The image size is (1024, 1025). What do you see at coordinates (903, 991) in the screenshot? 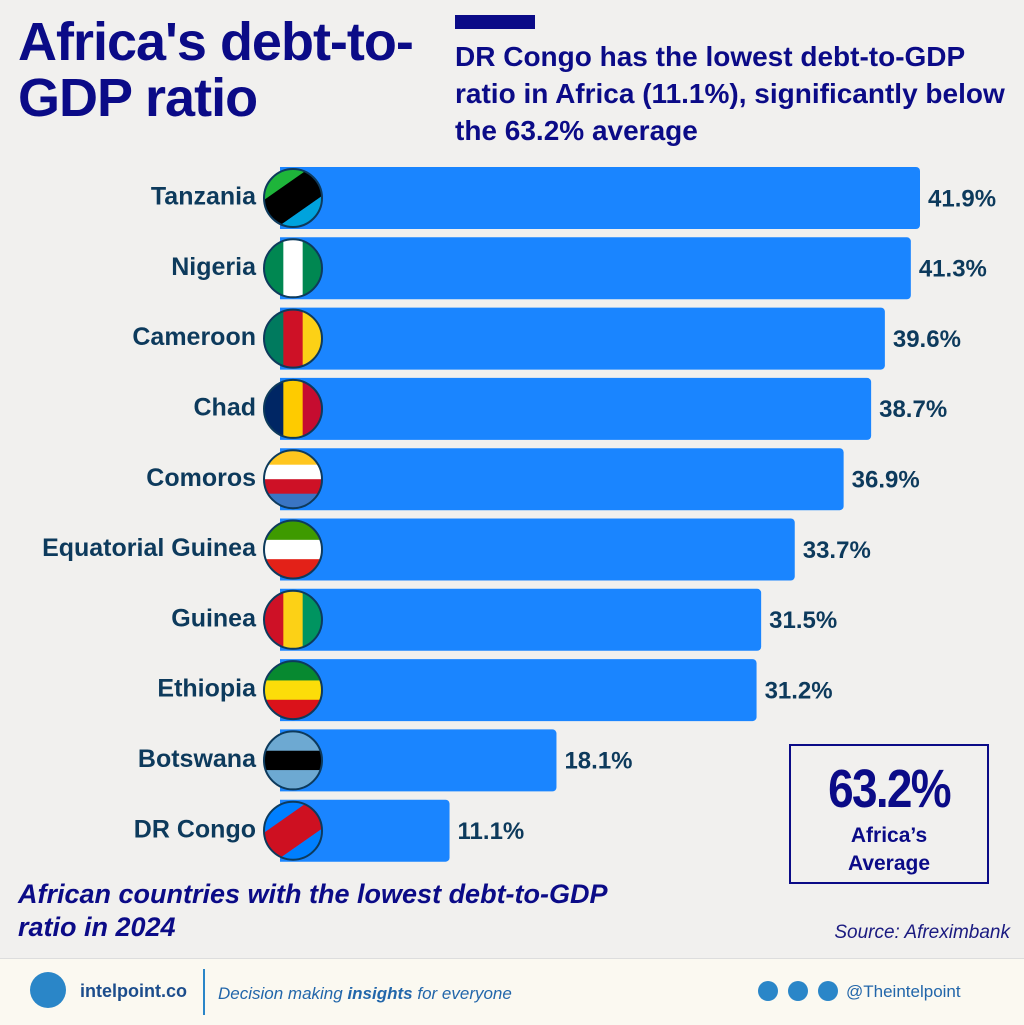
I see `handle: @Theintelpoint` at bounding box center [903, 991].